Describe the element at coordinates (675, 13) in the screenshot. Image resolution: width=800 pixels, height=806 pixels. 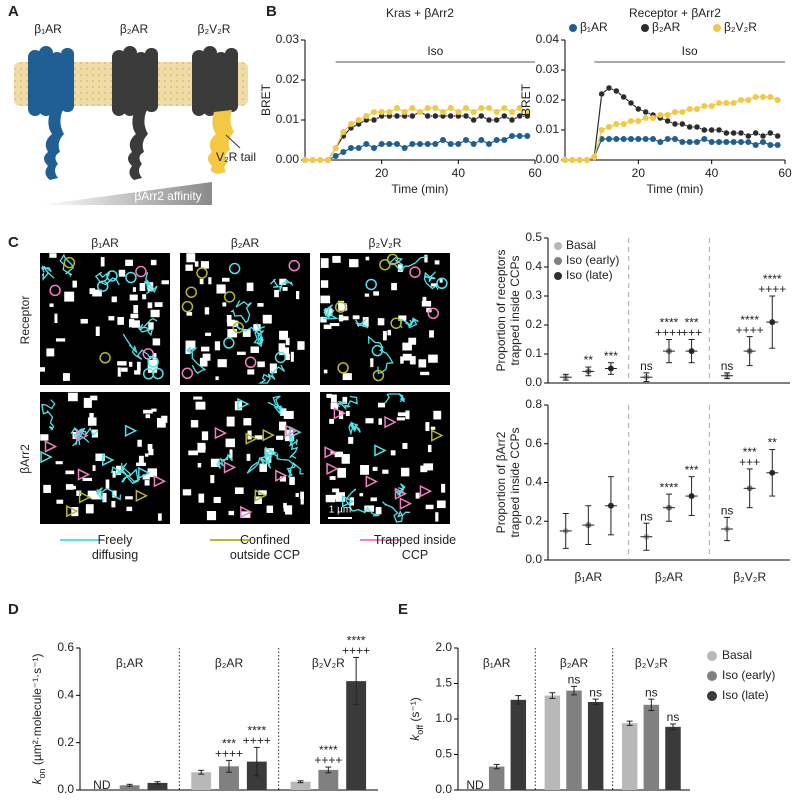
I see `chart-title: Receptor + βArr2` at that location.